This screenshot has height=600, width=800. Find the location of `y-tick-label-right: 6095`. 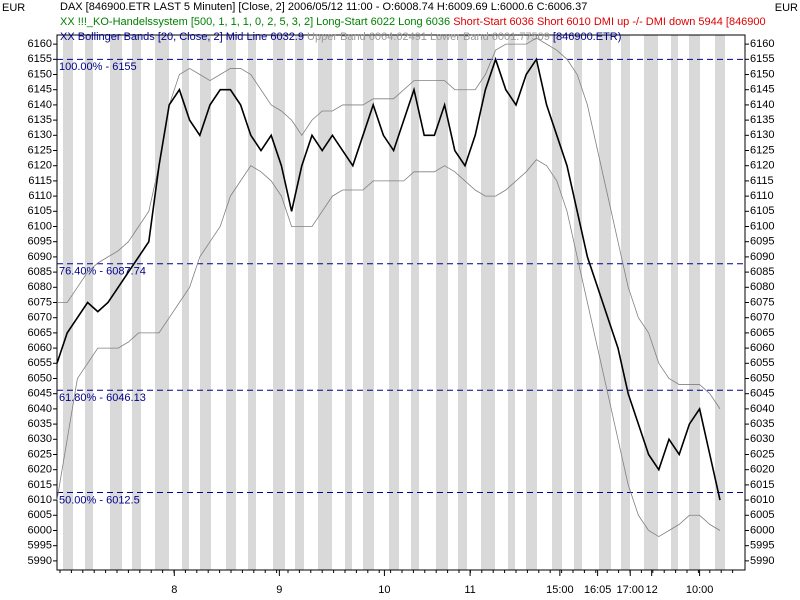

y-tick-label-right: 6095 is located at coordinates (762, 242).